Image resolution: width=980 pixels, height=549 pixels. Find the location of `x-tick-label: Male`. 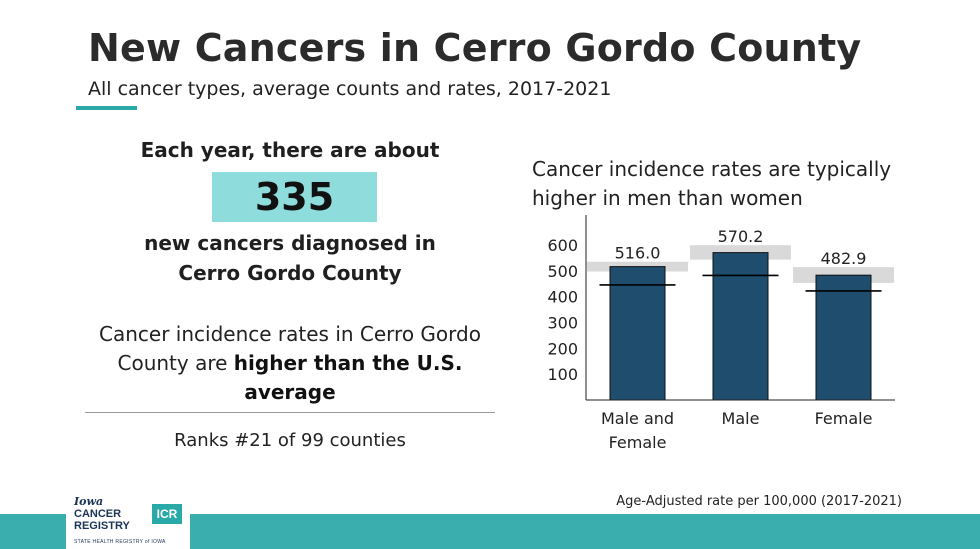

x-tick-label: Male is located at coordinates (741, 418).